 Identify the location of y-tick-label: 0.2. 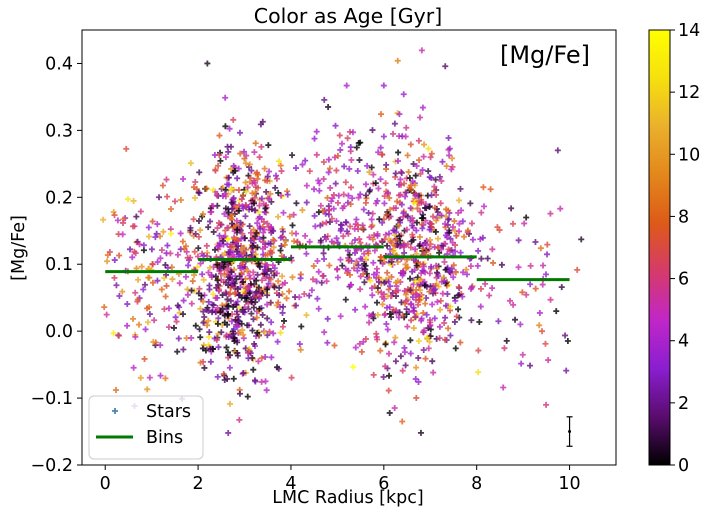
(59, 198).